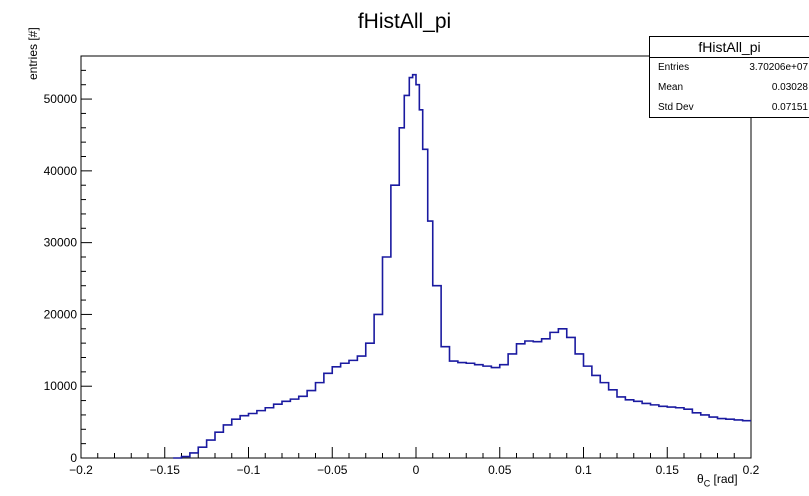  What do you see at coordinates (671, 87) in the screenshot?
I see `stats-key: Mean` at bounding box center [671, 87].